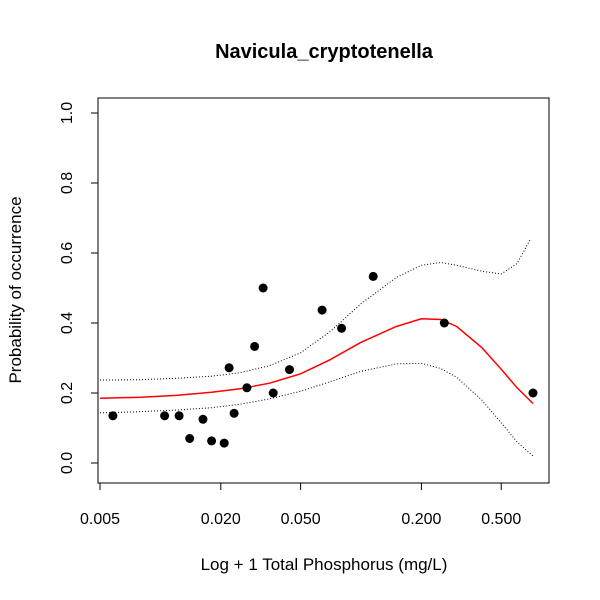 This screenshot has width=600, height=600. What do you see at coordinates (501, 519) in the screenshot?
I see `x-tick-label: 0.500` at bounding box center [501, 519].